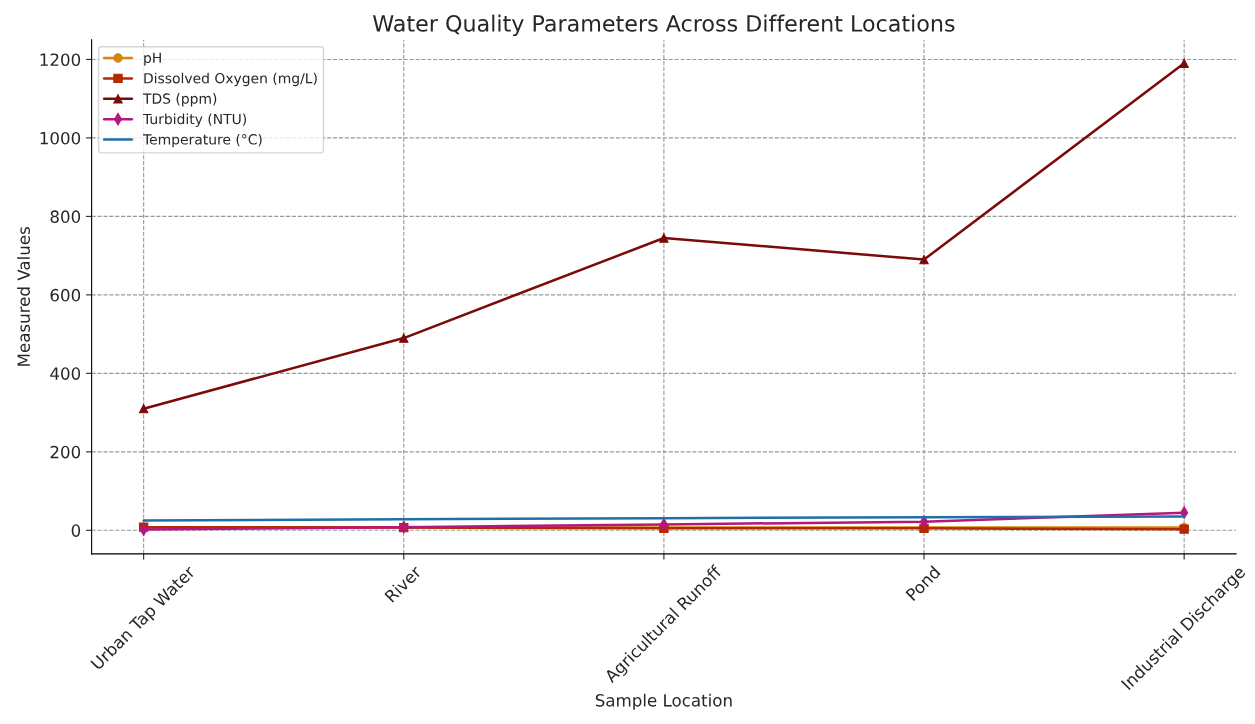  What do you see at coordinates (202, 140) in the screenshot?
I see `legend-label: Temperature (°C)` at bounding box center [202, 140].